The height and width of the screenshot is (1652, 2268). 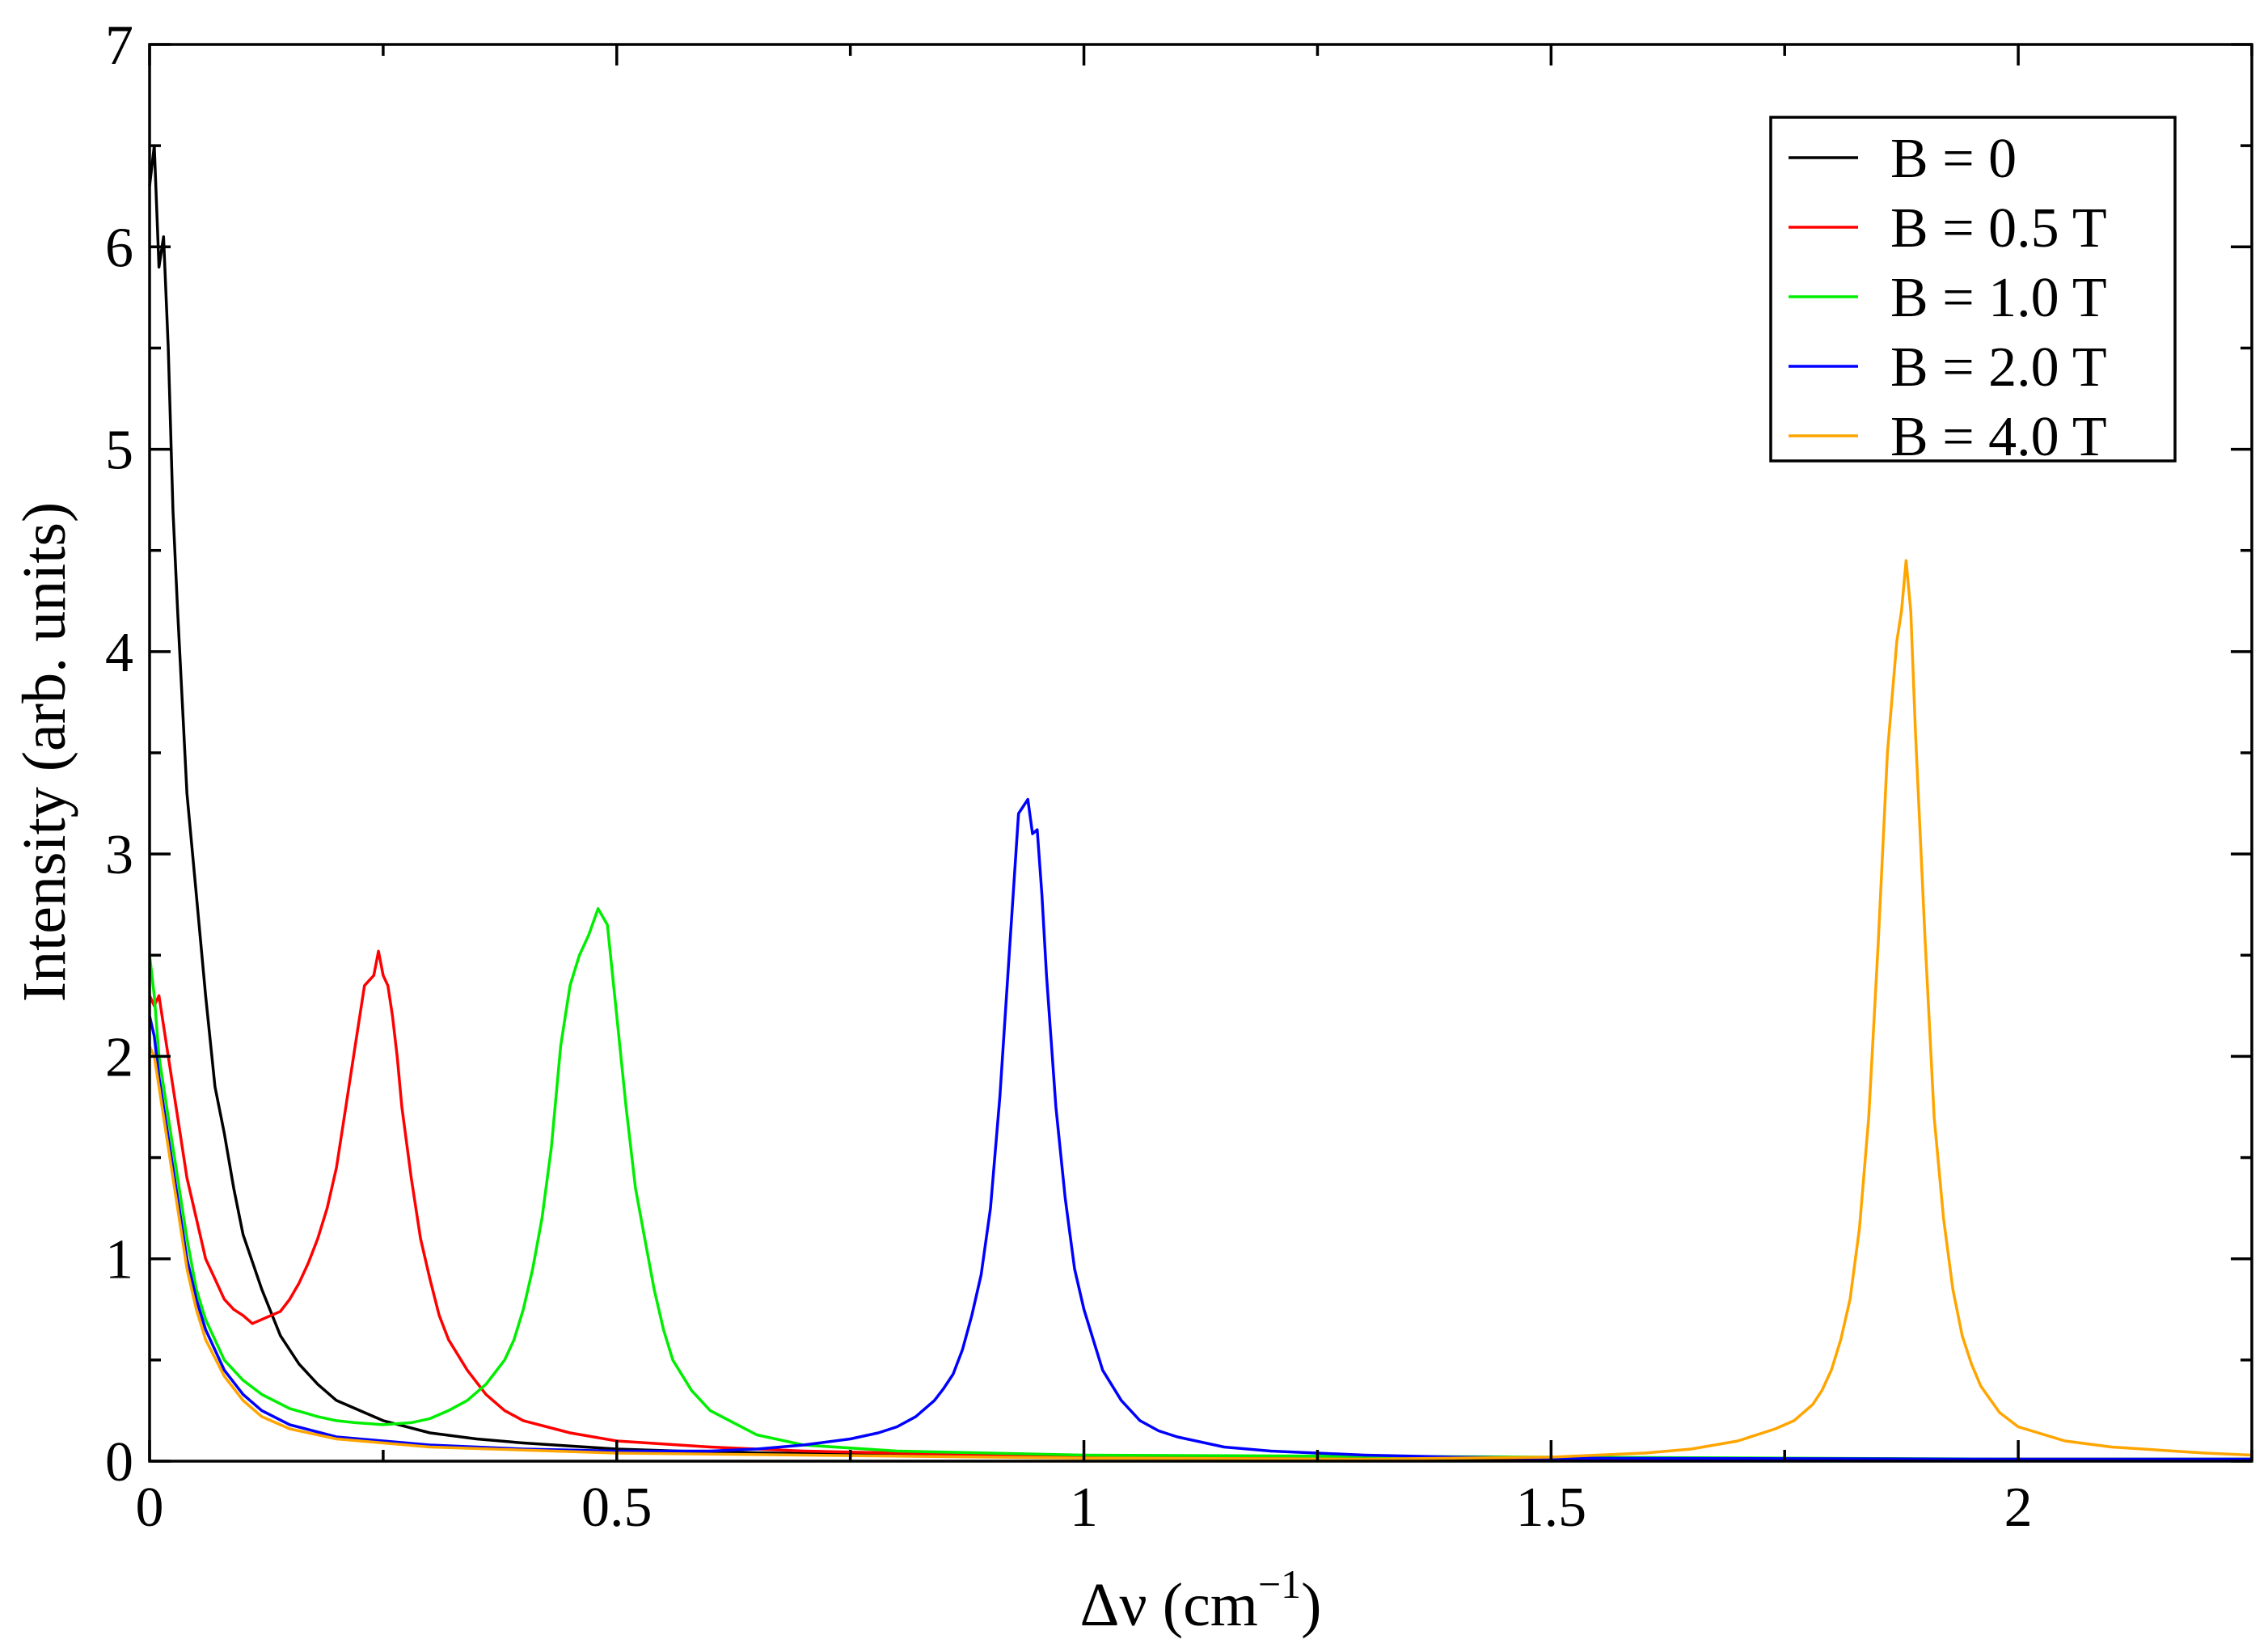 What do you see at coordinates (1998, 298) in the screenshot?
I see `legend-label-2: B = 1.0 T` at bounding box center [1998, 298].